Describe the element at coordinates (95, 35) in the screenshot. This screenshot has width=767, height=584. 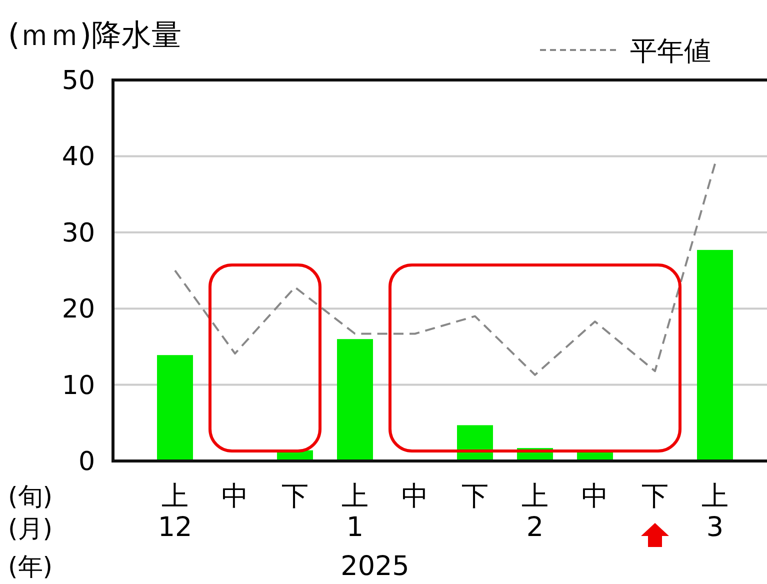
I see `y-axis-title: (ｍｍ)降水量` at that location.